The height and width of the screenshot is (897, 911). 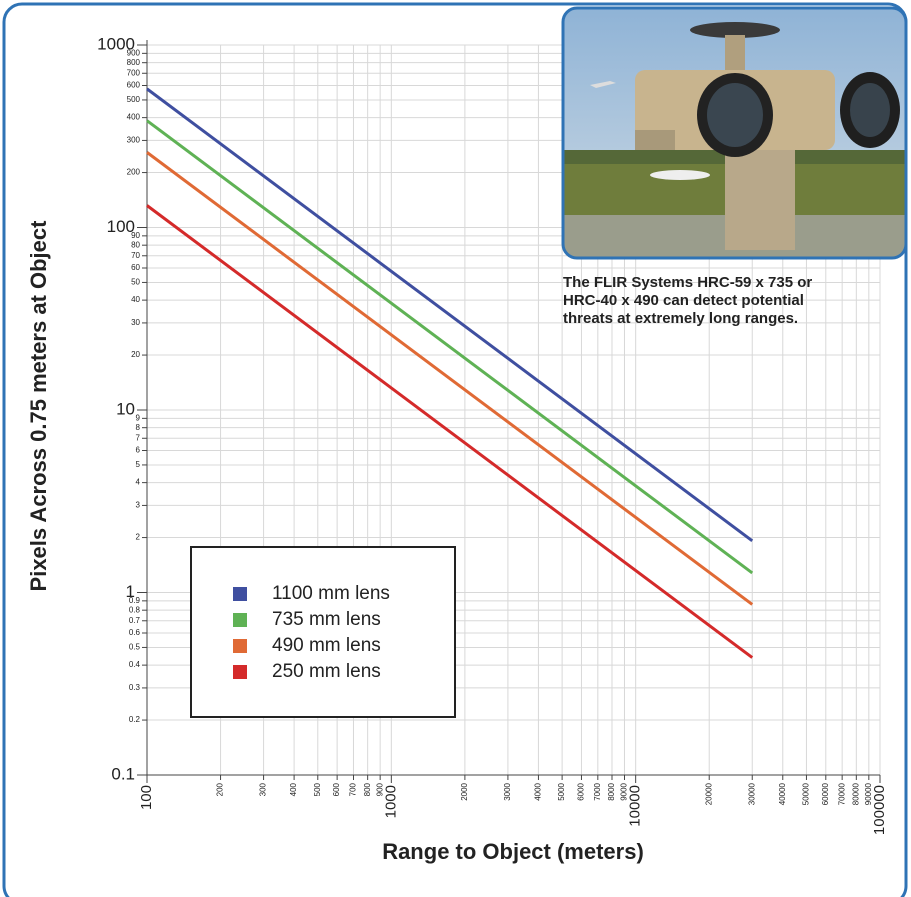 I want to click on y-tick-label: 2, so click(x=138, y=537).